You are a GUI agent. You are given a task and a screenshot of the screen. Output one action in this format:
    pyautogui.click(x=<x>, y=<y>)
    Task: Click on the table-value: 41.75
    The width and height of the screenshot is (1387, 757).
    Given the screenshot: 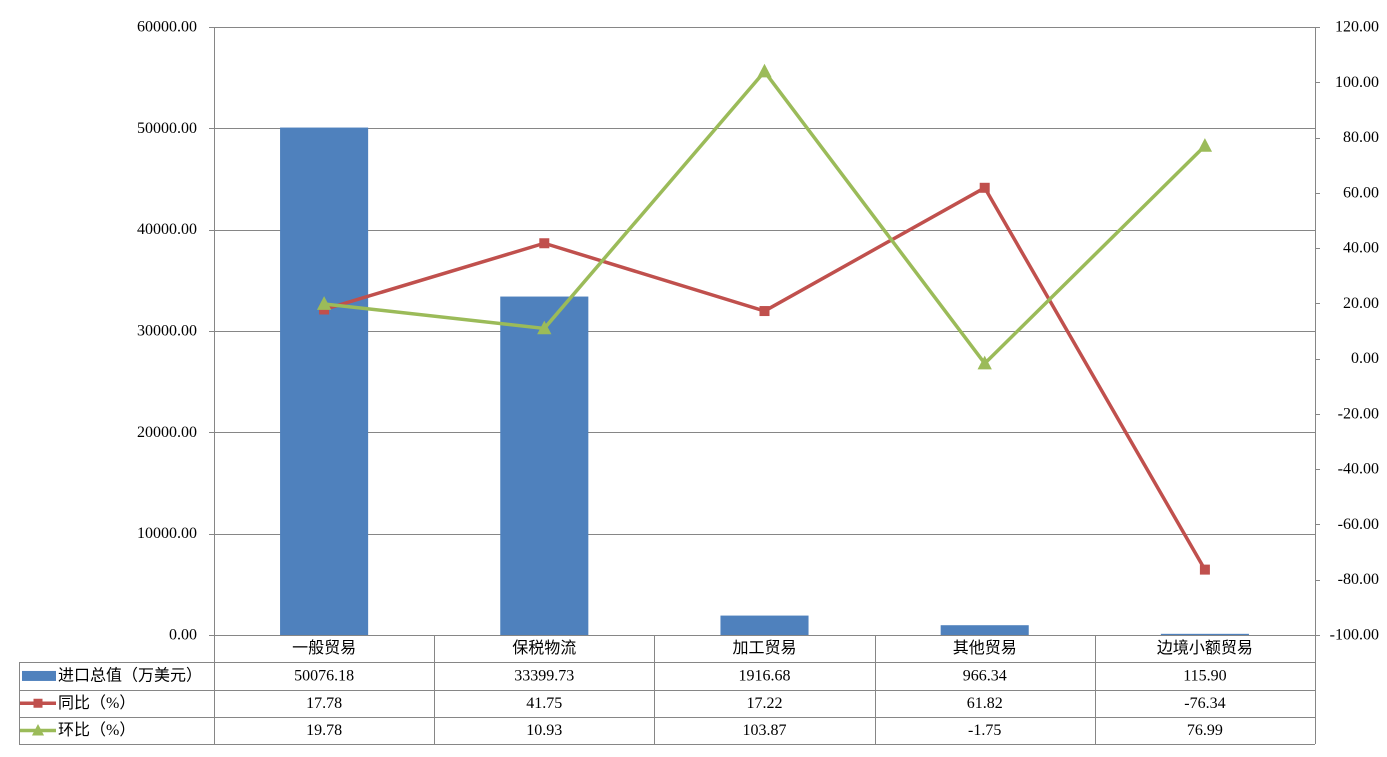 What is the action you would take?
    pyautogui.click(x=544, y=703)
    